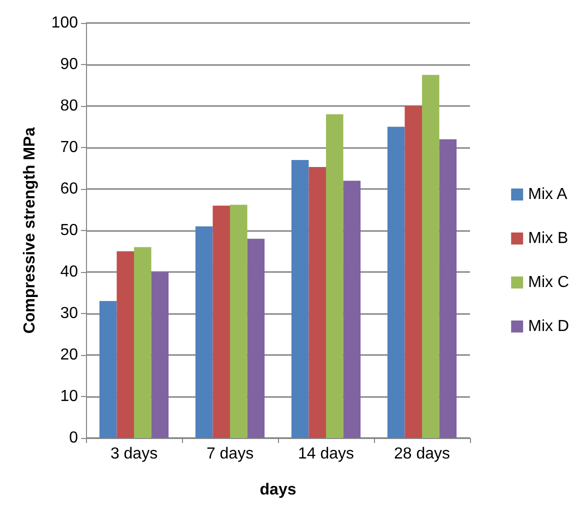 The height and width of the screenshot is (522, 588). I want to click on y-tick-label: 20, so click(69, 355).